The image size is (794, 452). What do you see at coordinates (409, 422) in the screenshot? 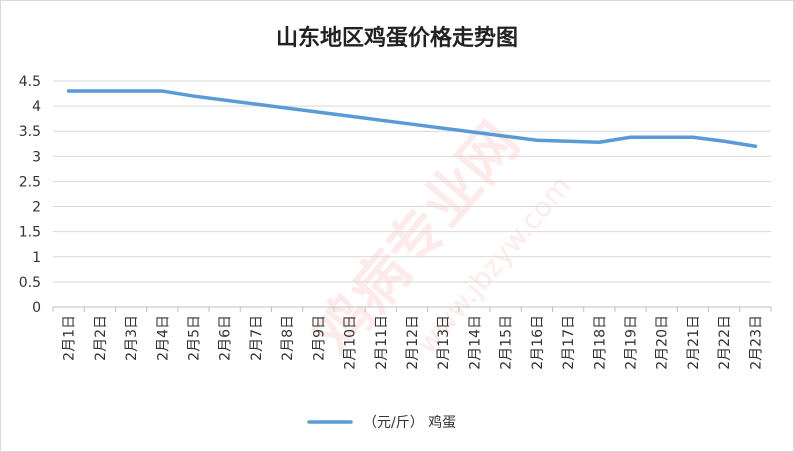
I see `legend-label: （元/斤） 鸡蛋` at bounding box center [409, 422].